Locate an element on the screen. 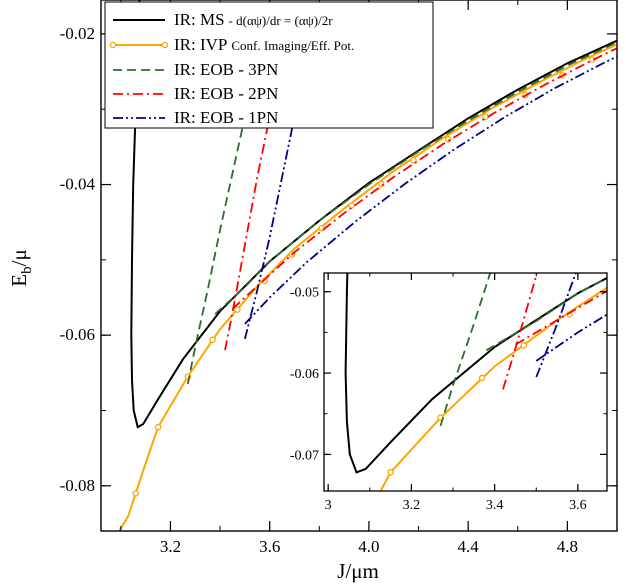 The height and width of the screenshot is (587, 626). inset-y-tick-label: -0.05 is located at coordinates (304, 293).